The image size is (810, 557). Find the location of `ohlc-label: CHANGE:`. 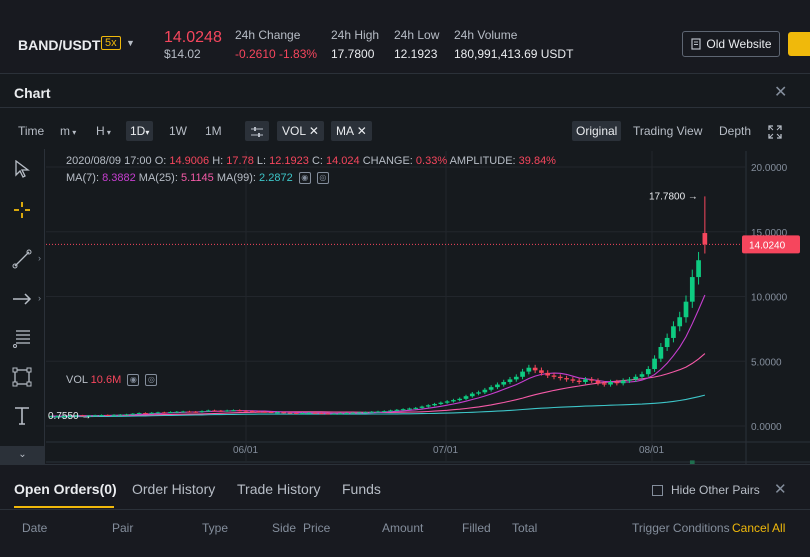

ohlc-label: CHANGE: is located at coordinates (387, 161).